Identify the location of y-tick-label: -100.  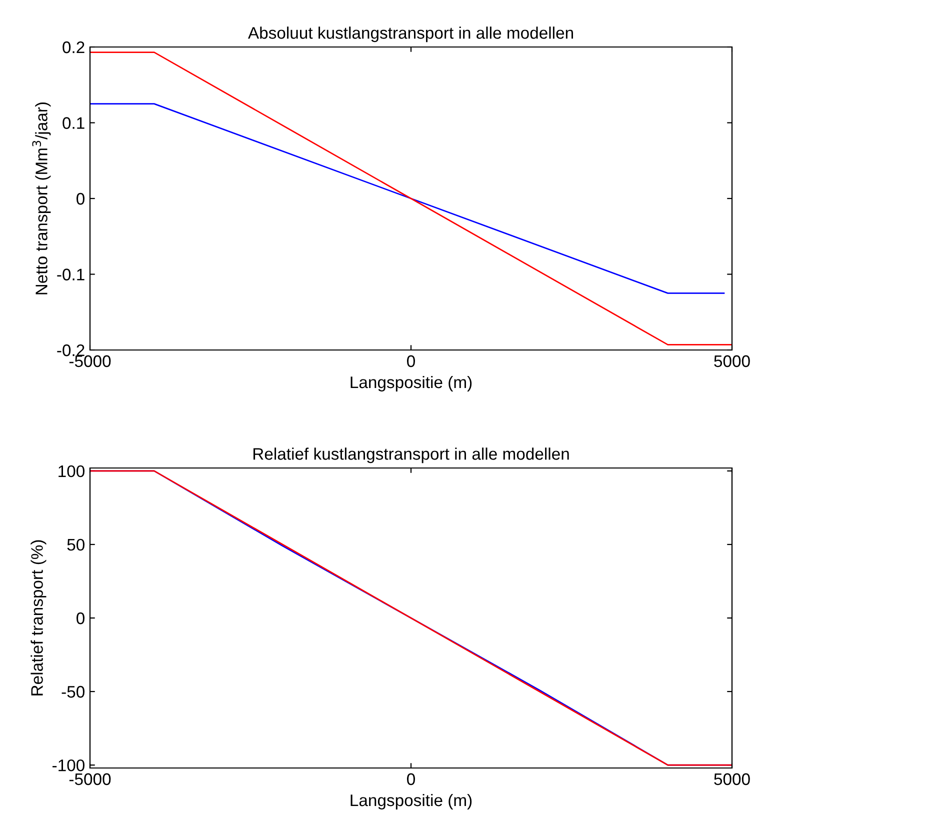
(68, 765).